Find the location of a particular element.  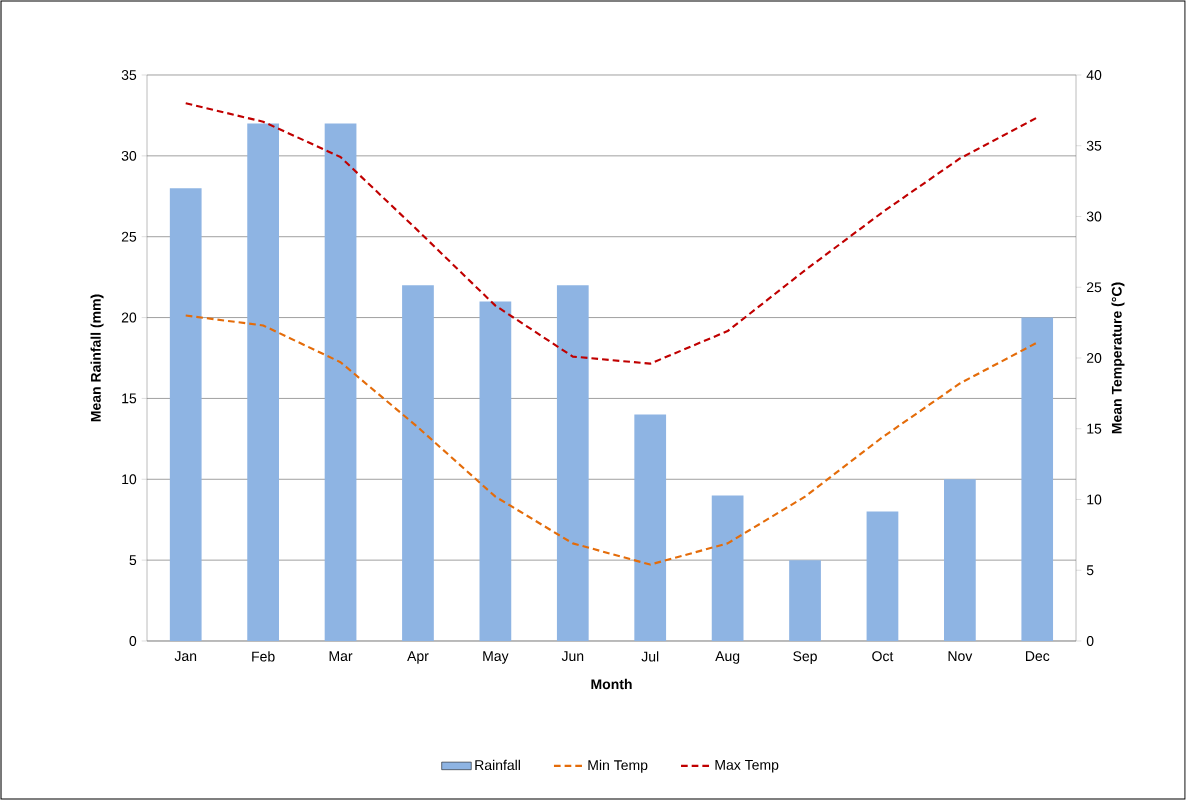

x-tick-label: Apr is located at coordinates (418, 657).